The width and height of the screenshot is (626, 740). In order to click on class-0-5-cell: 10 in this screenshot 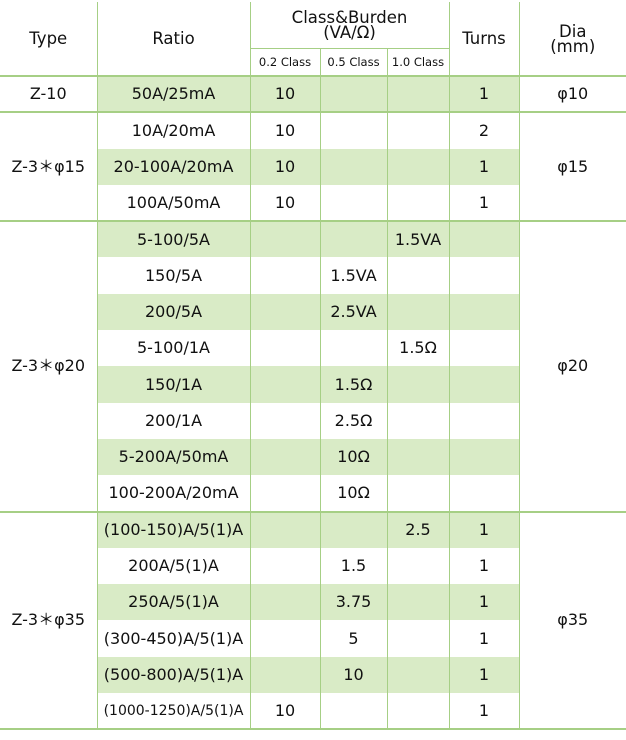, I will do `click(354, 675)`.